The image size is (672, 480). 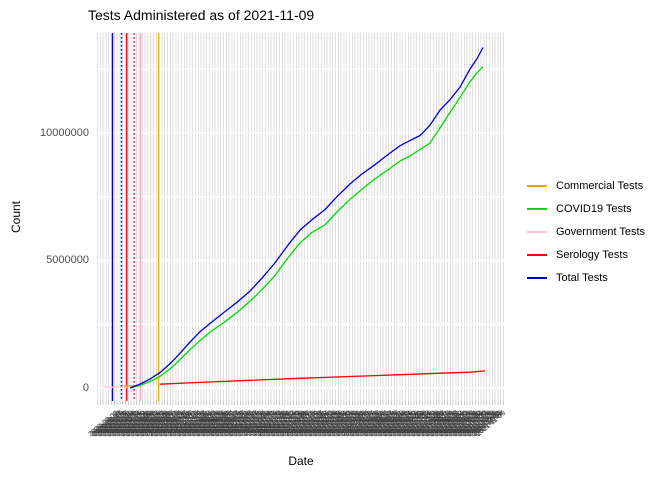 I want to click on legend-item: Serology Tests, so click(x=577, y=255).